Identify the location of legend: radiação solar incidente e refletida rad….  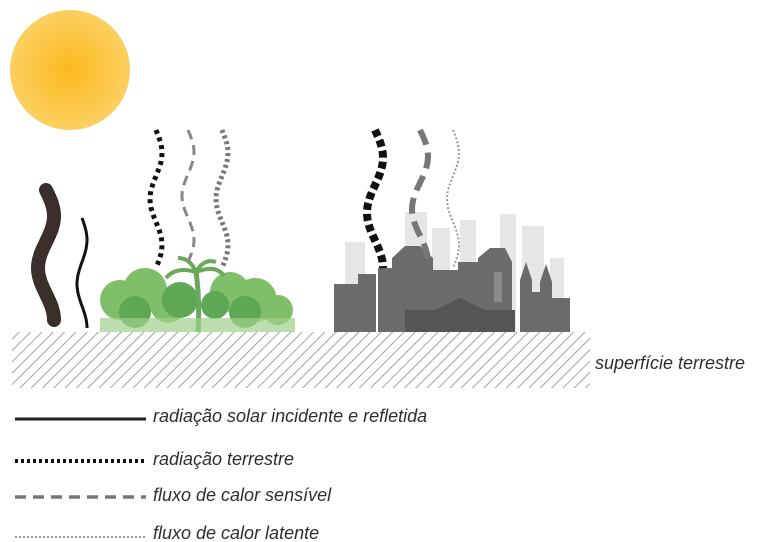
(221, 474).